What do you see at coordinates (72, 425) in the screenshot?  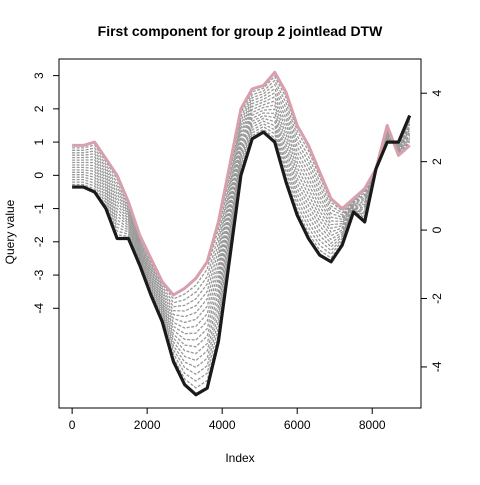 I see `x-tick-label: 0` at bounding box center [72, 425].